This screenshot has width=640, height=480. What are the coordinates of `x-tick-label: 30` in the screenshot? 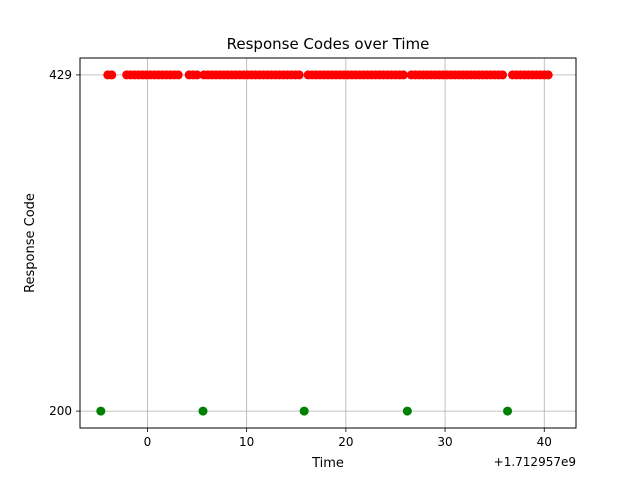 It's located at (444, 442).